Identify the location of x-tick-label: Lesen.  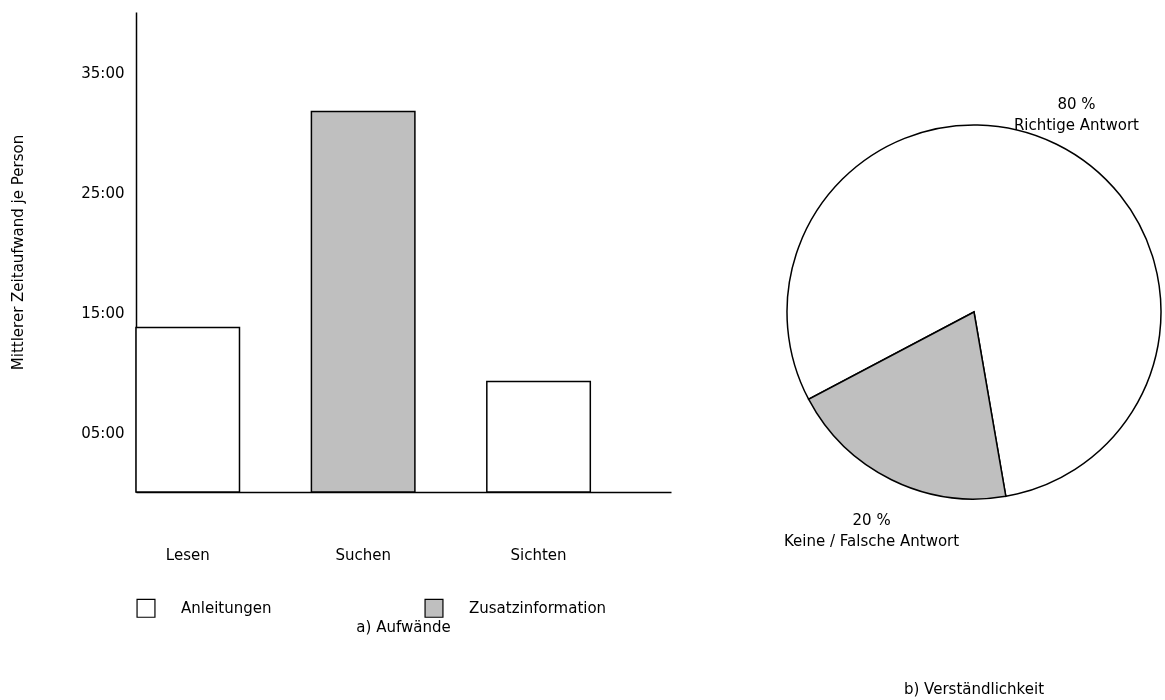
(187, 554).